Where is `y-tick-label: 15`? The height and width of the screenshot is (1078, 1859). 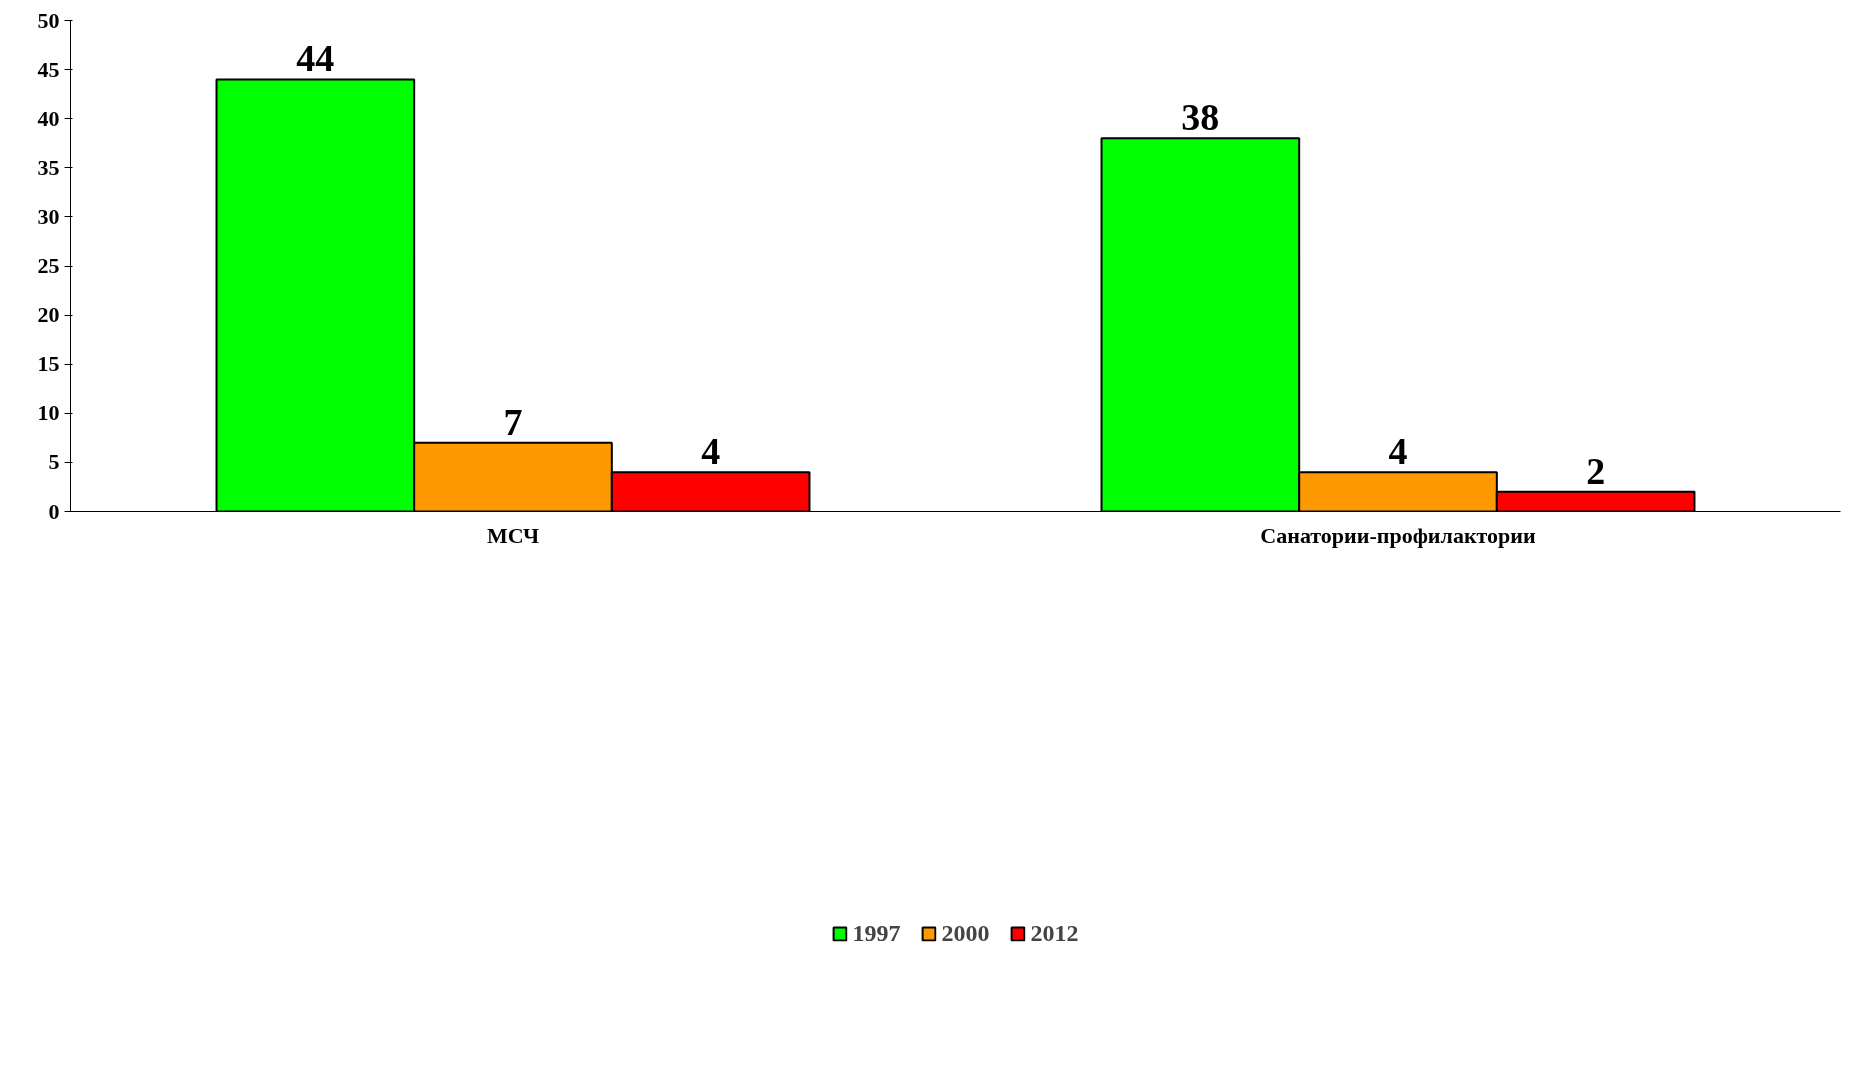 y-tick-label: 15 is located at coordinates (48, 364).